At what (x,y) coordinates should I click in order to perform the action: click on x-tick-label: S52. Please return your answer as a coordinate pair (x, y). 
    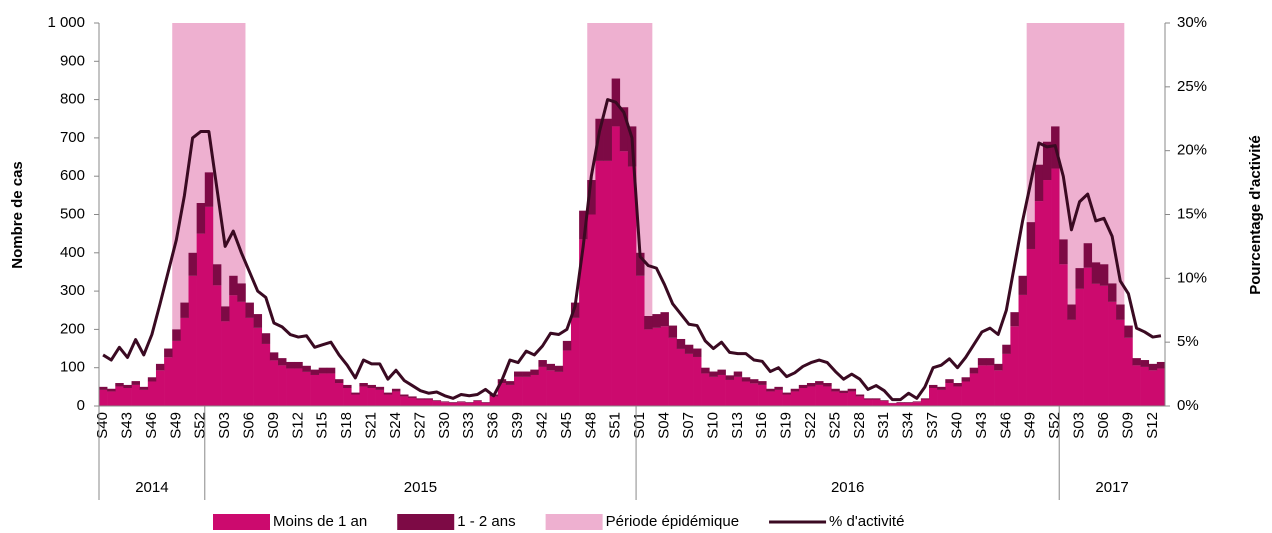
    Looking at the image, I should click on (200, 425).